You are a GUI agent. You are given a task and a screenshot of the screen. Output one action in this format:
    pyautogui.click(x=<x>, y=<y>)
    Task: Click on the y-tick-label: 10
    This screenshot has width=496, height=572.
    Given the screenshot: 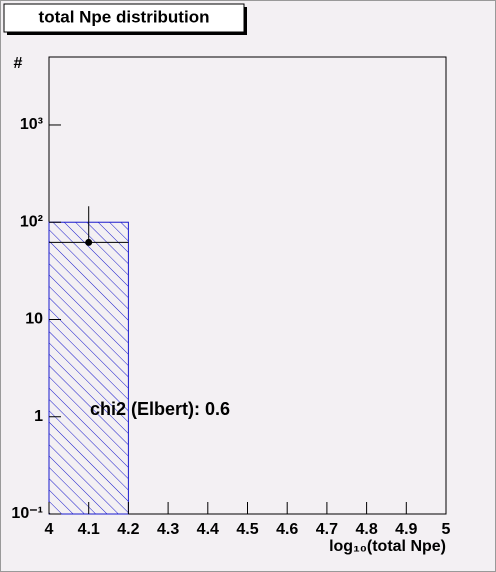 What is the action you would take?
    pyautogui.click(x=34, y=319)
    